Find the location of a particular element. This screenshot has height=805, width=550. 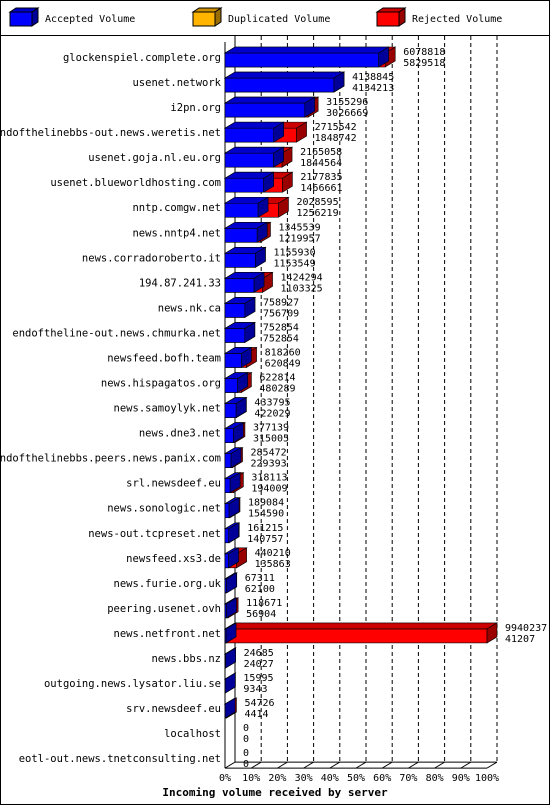

y-tick-label: endoftheline-out.news.chmurka.net is located at coordinates (116, 333).